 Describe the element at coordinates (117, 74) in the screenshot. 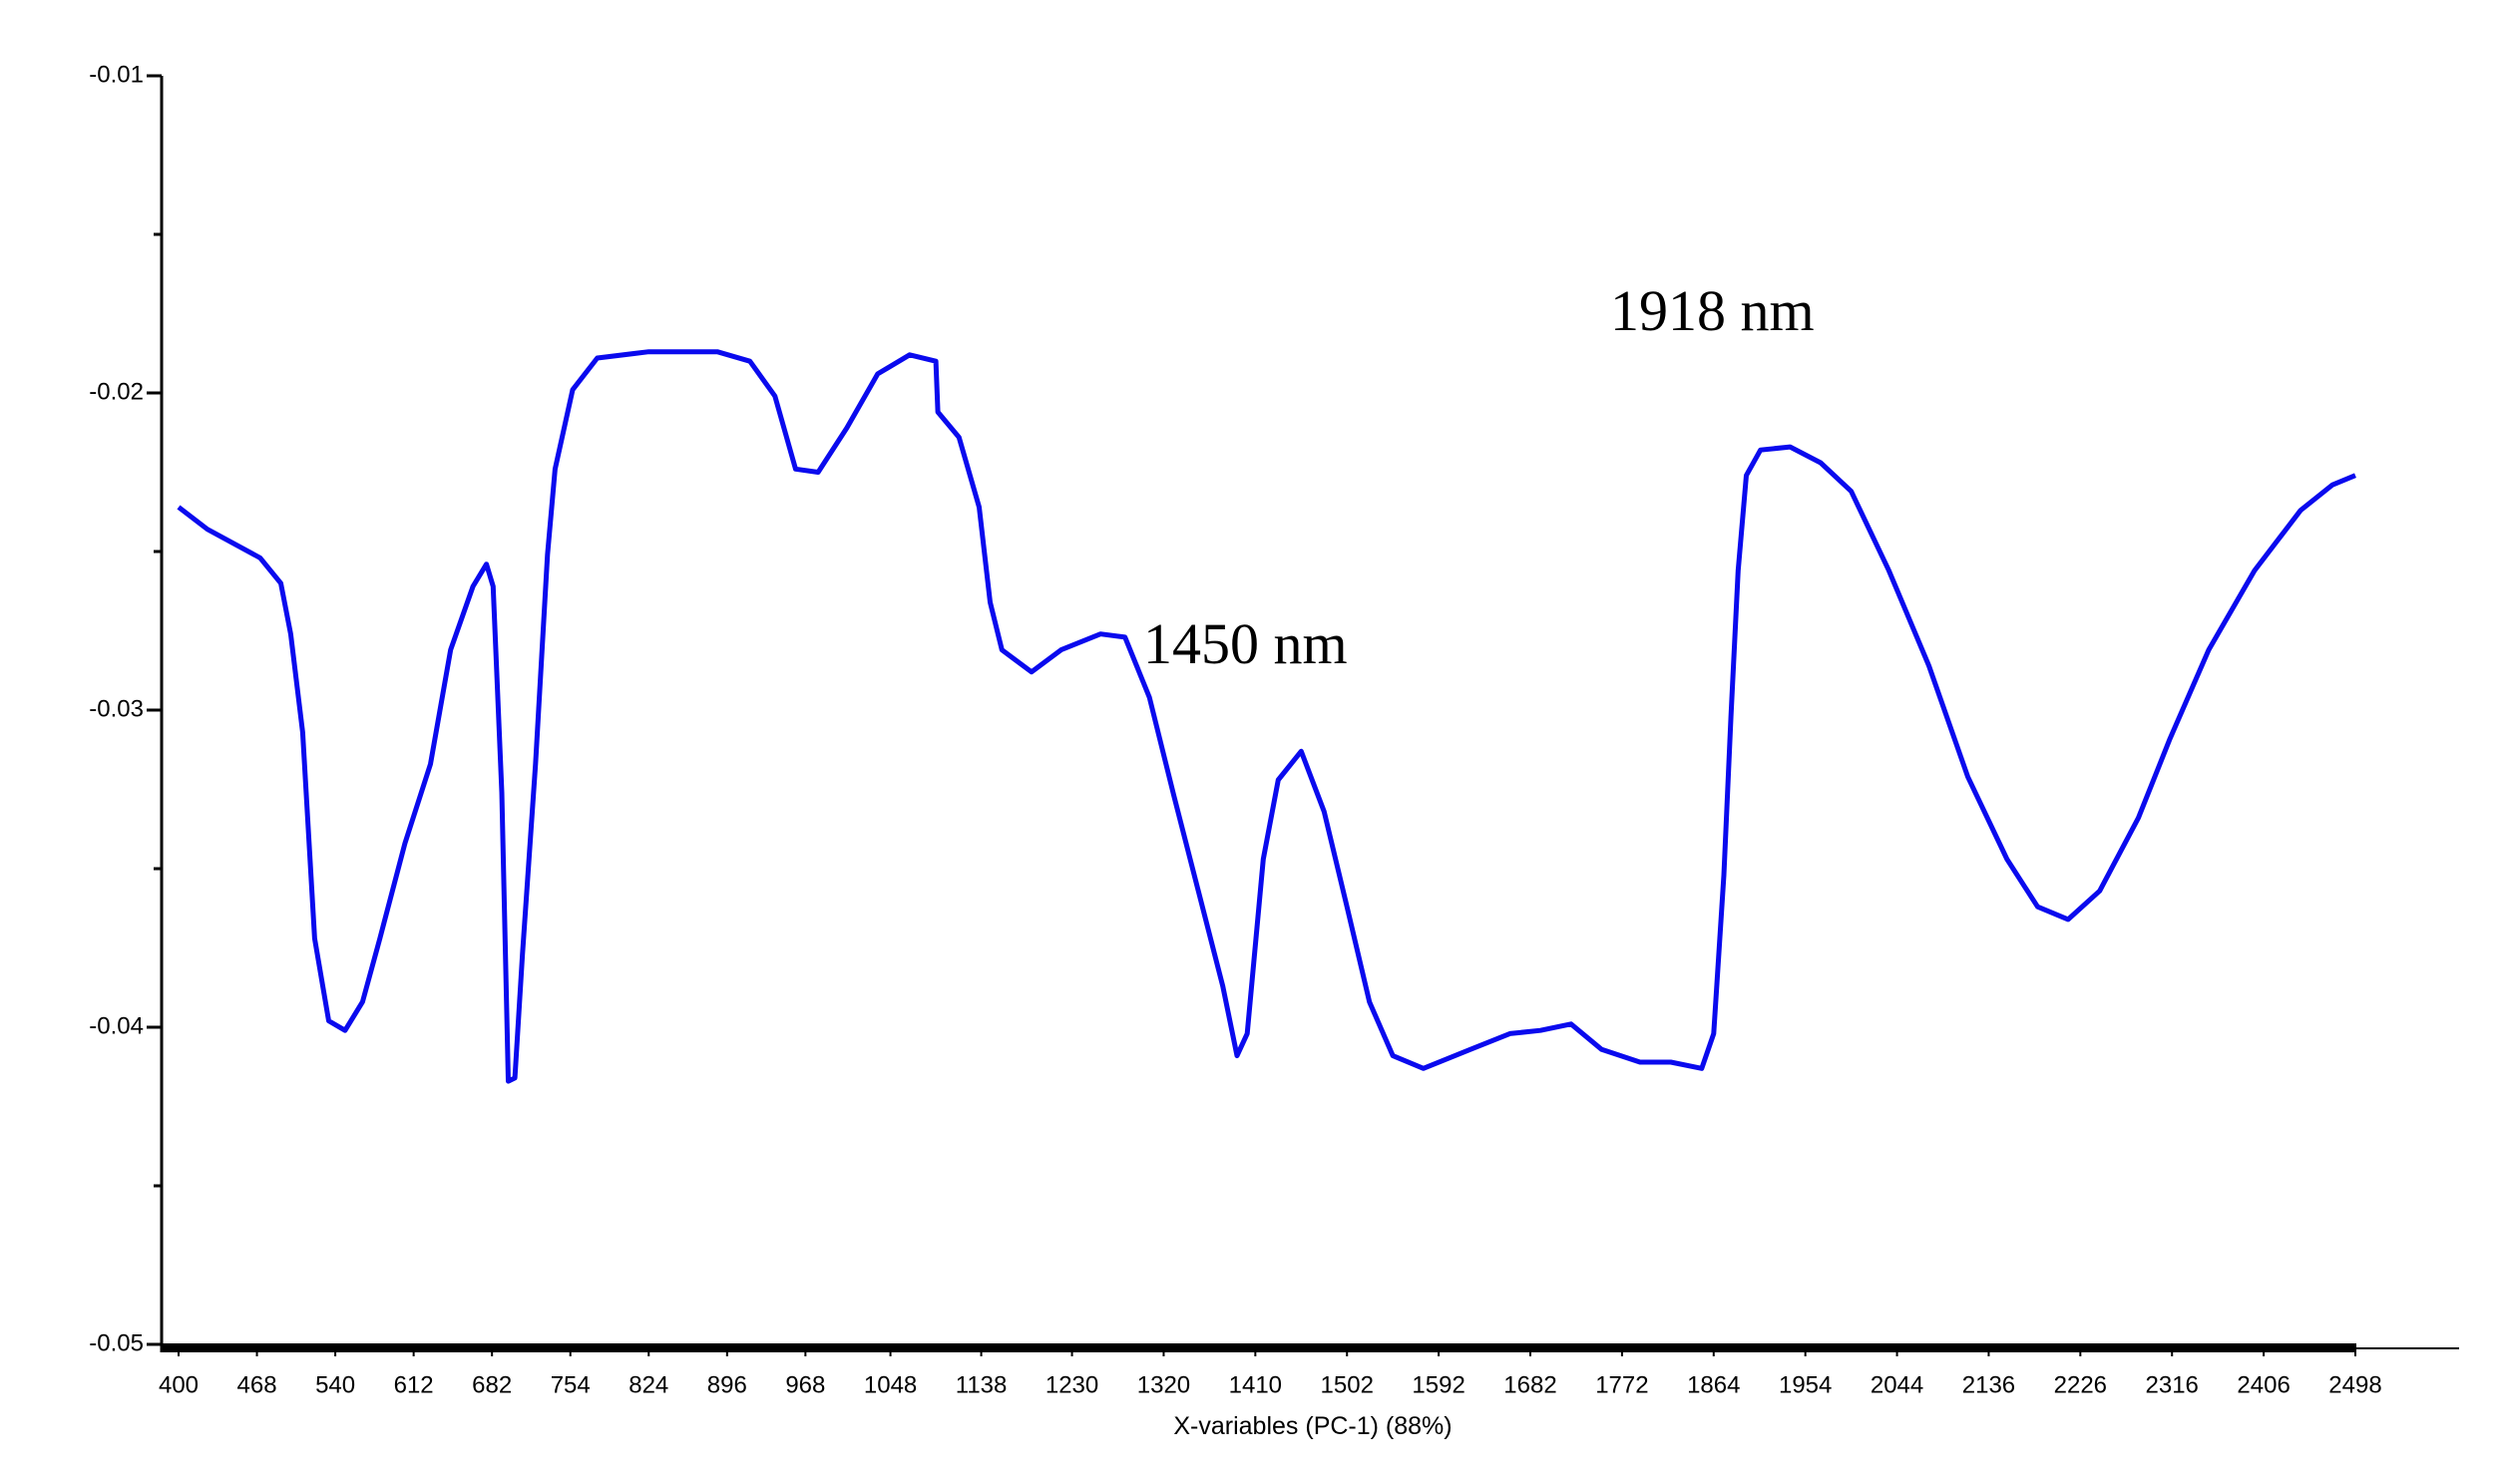

I see `y-tick-label: -0.01` at that location.